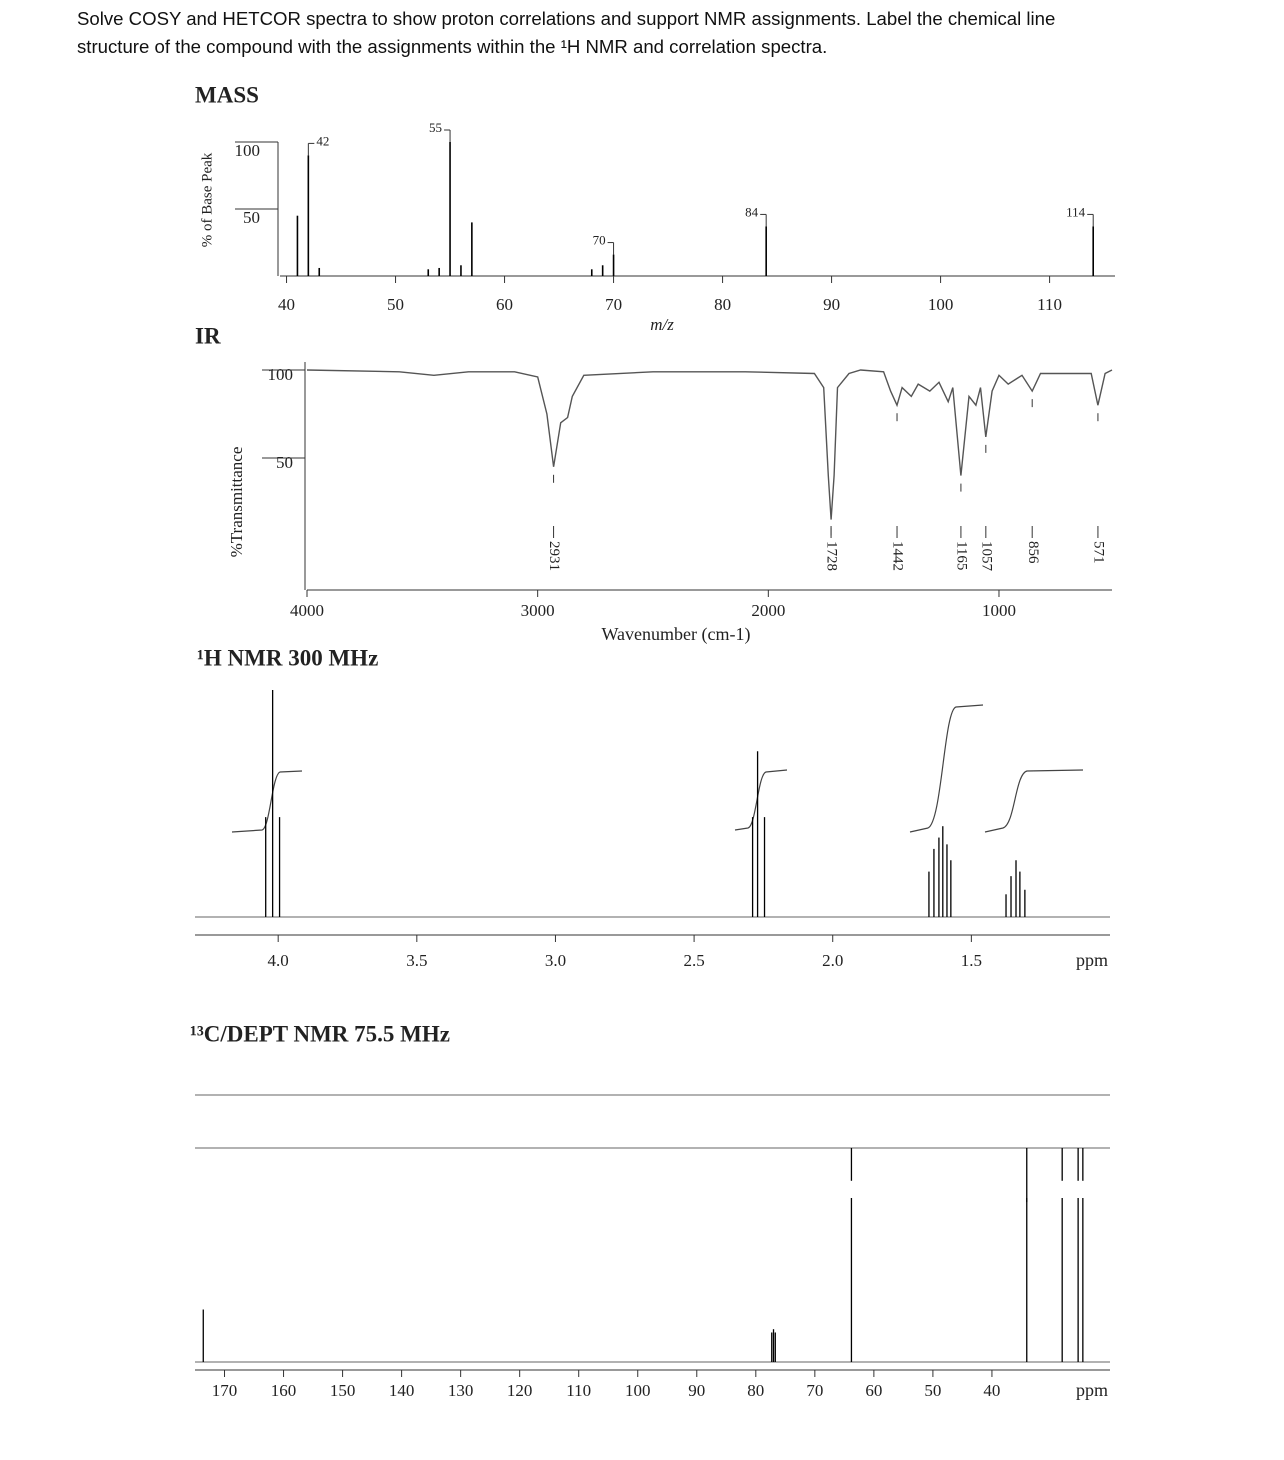 Image resolution: width=1284 pixels, height=1460 pixels. I want to click on y-axis-label: %Transmittance, so click(236, 502).